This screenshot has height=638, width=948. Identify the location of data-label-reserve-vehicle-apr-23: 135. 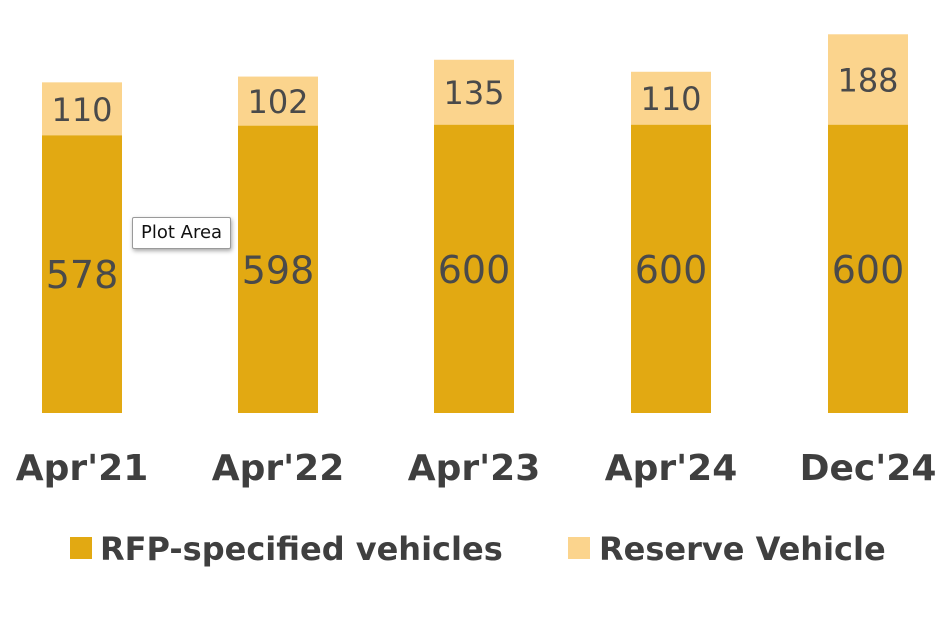
(473, 93).